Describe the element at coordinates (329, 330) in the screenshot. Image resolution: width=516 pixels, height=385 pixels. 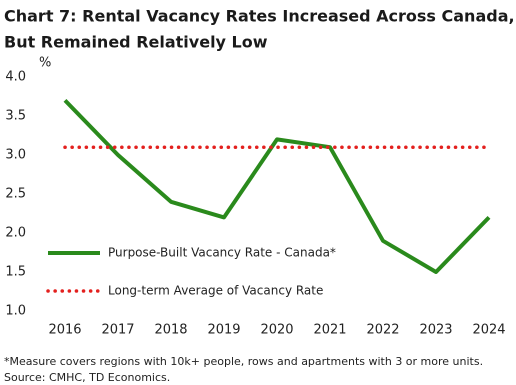
I see `x-tick-label: 2021` at that location.